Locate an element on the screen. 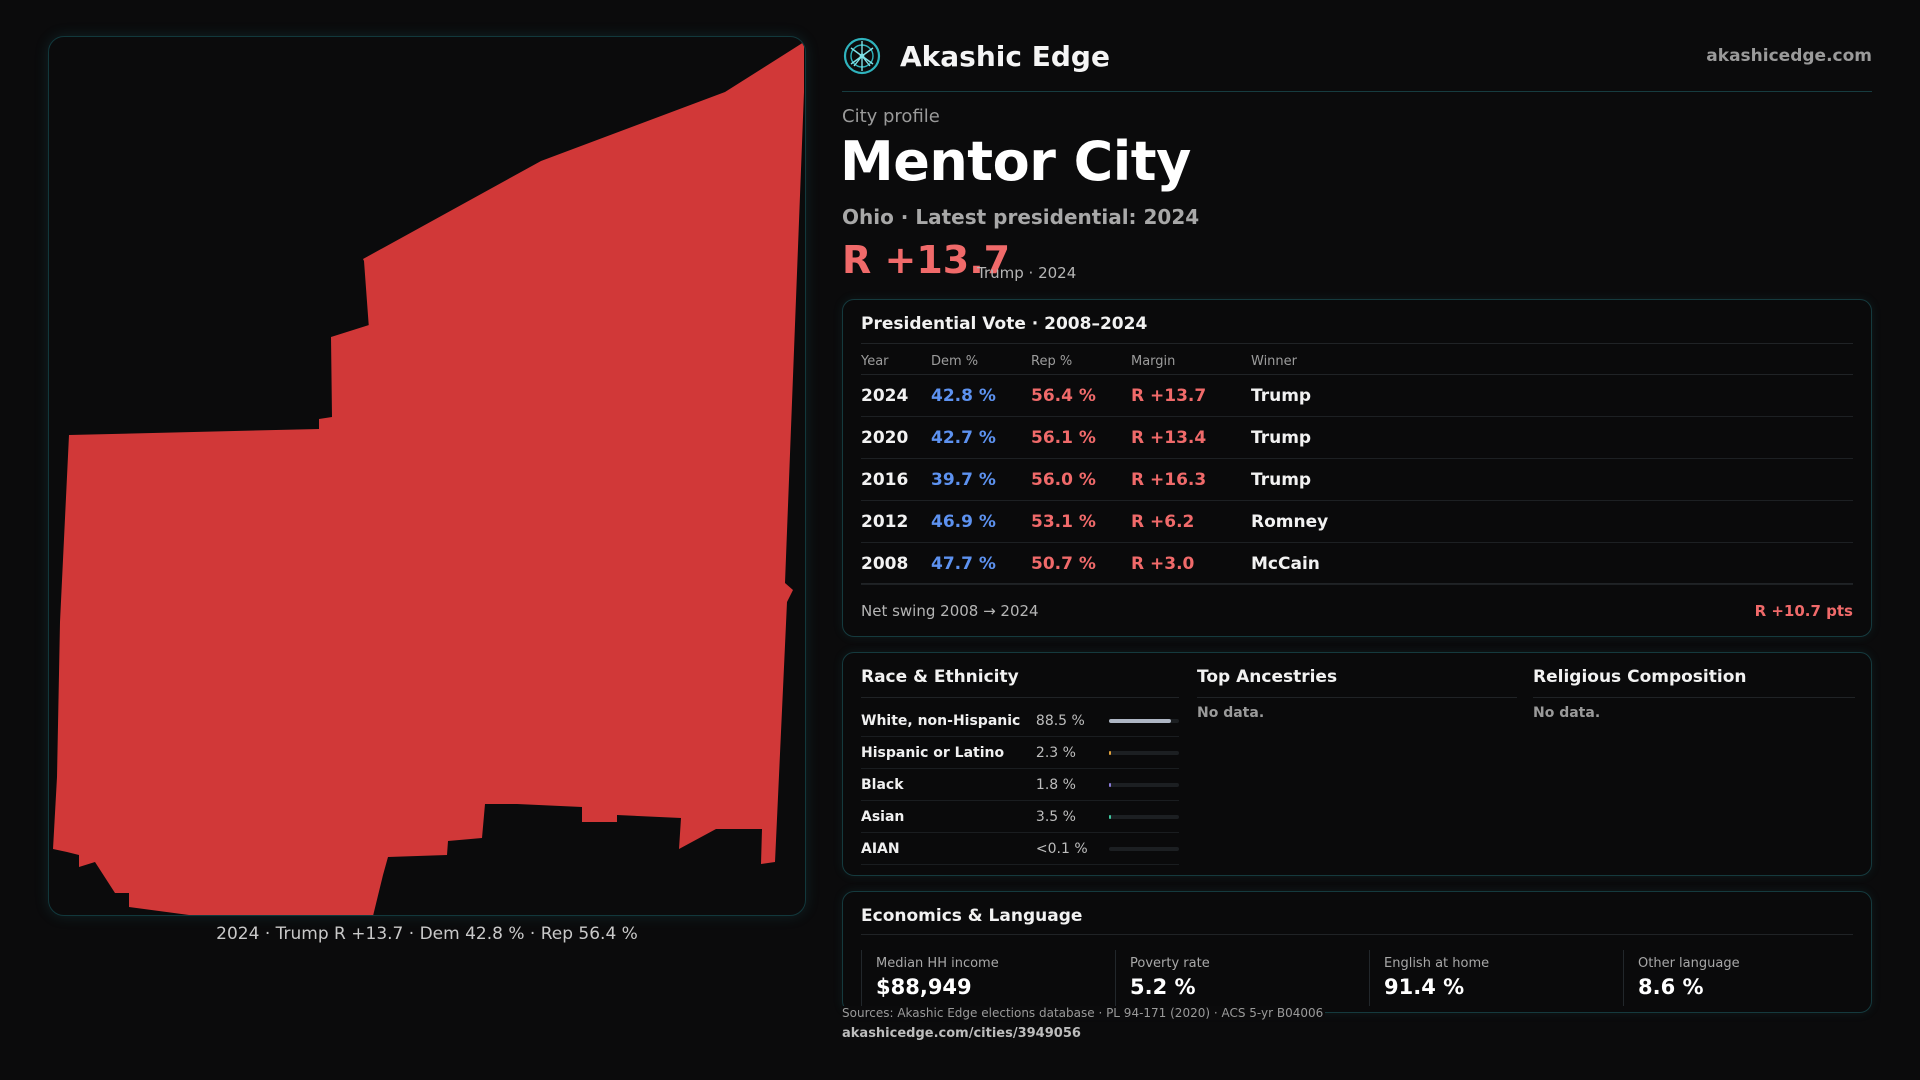  row-year: 2008 is located at coordinates (885, 563).